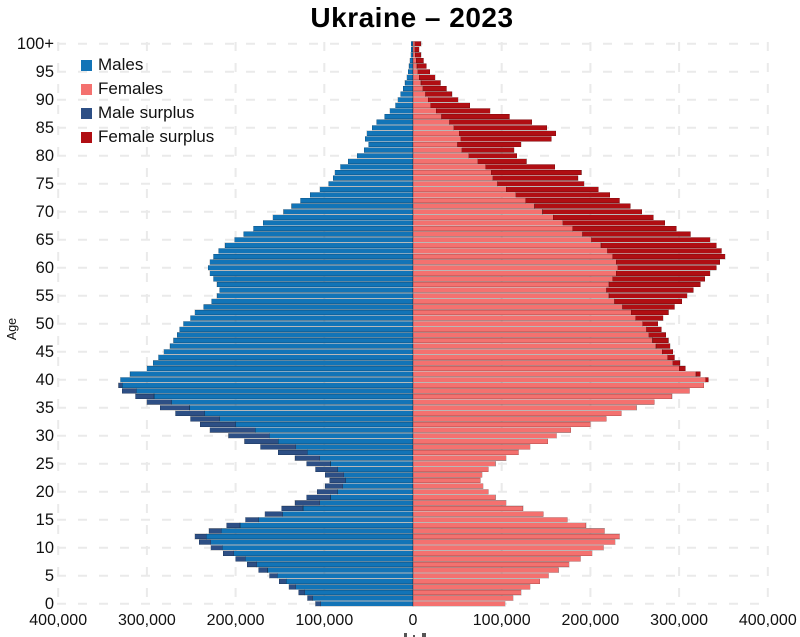 The image size is (800, 637). I want to click on legend: Males Females Male surplus Female surplus, so click(147, 101).